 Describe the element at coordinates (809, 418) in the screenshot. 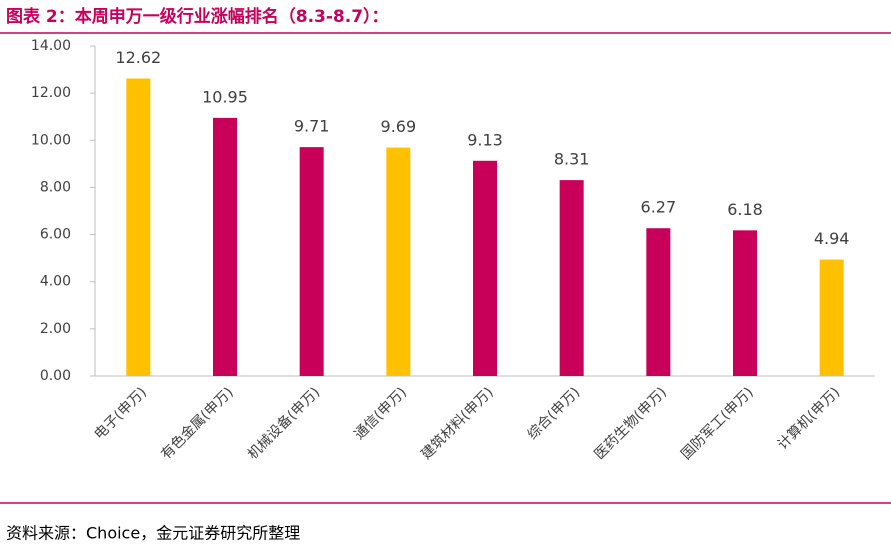

I see `x-tick-label: 计算机(申万)` at that location.